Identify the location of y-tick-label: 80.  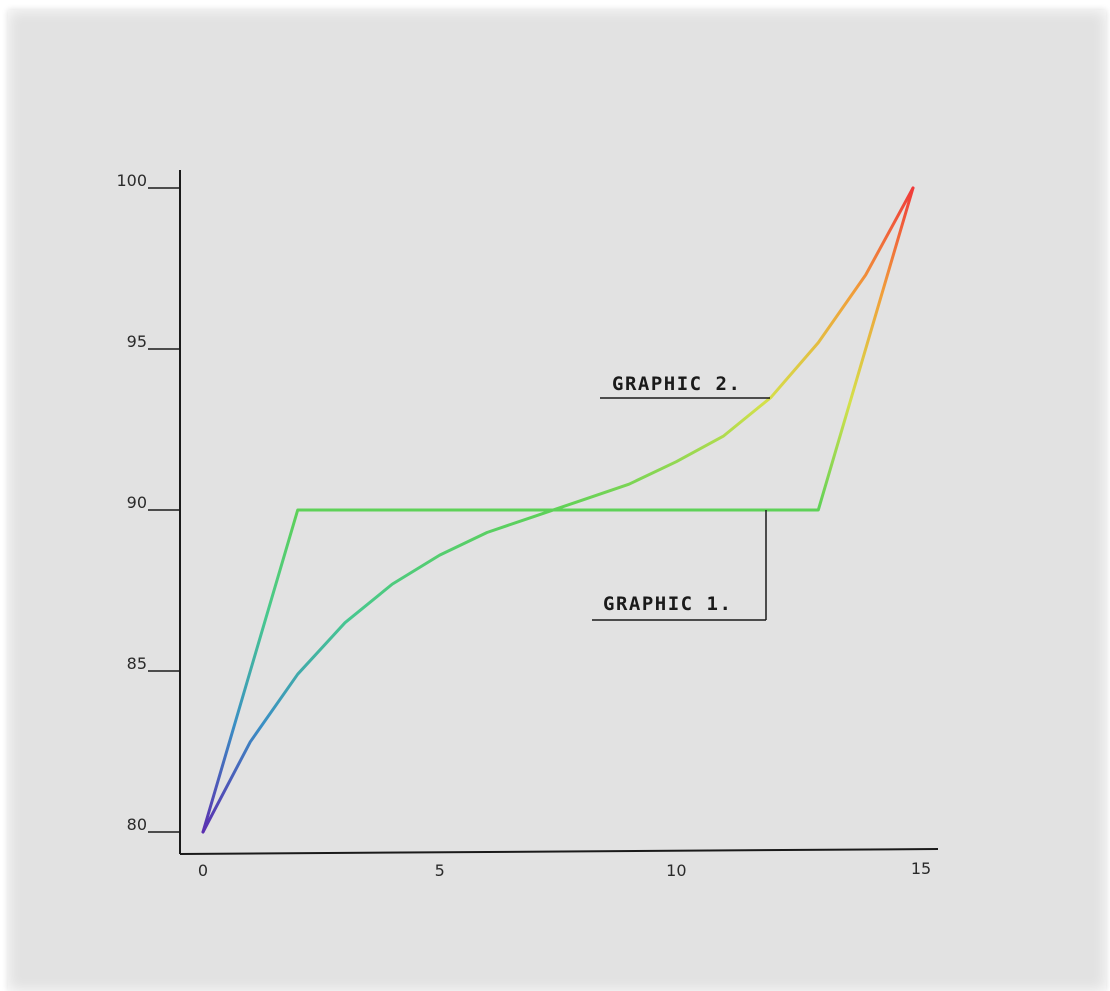
(137, 824).